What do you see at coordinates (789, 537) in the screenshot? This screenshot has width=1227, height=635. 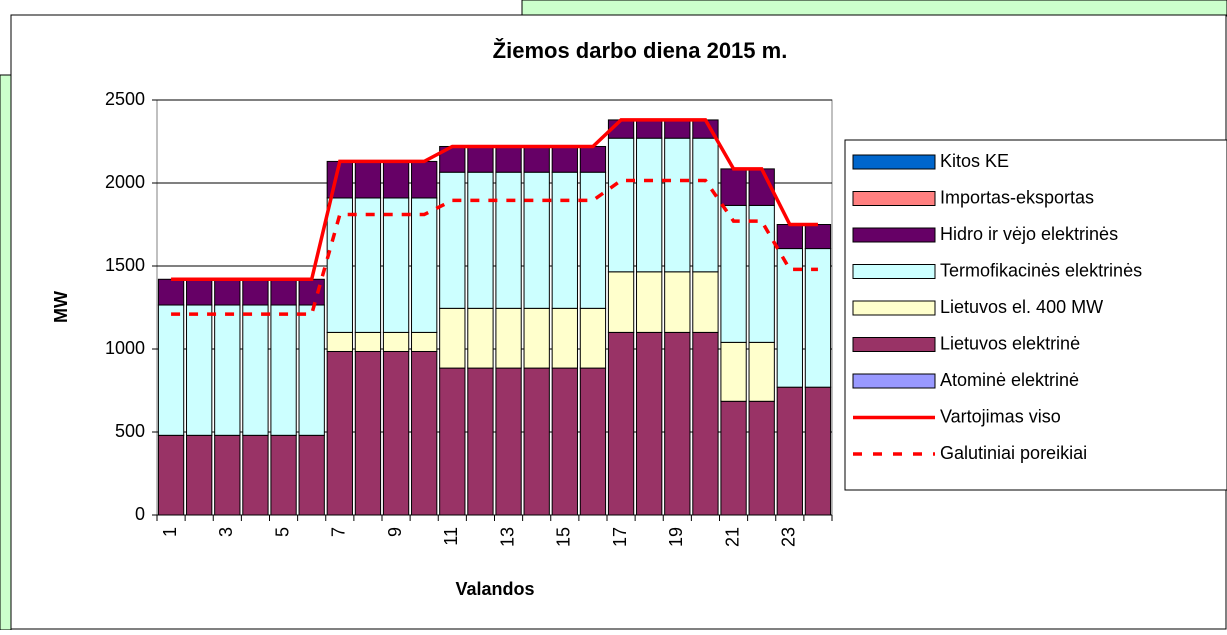 I see `x-tick-label: 23` at bounding box center [789, 537].